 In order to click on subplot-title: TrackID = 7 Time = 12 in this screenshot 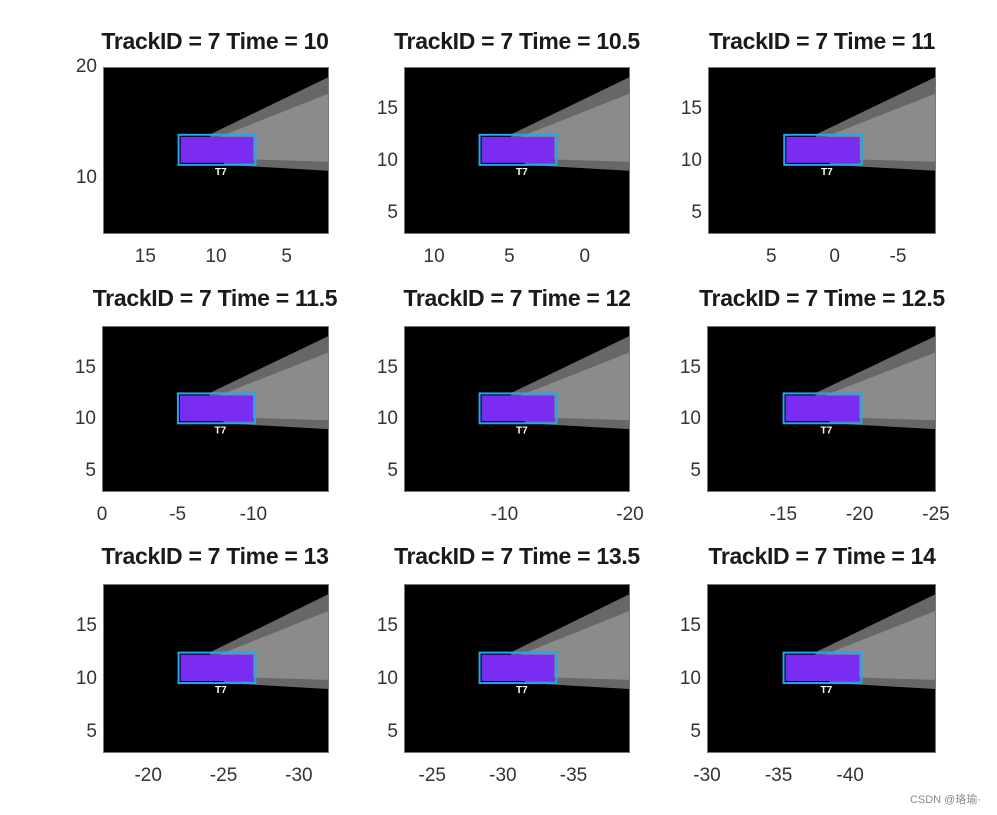, I will do `click(517, 298)`.